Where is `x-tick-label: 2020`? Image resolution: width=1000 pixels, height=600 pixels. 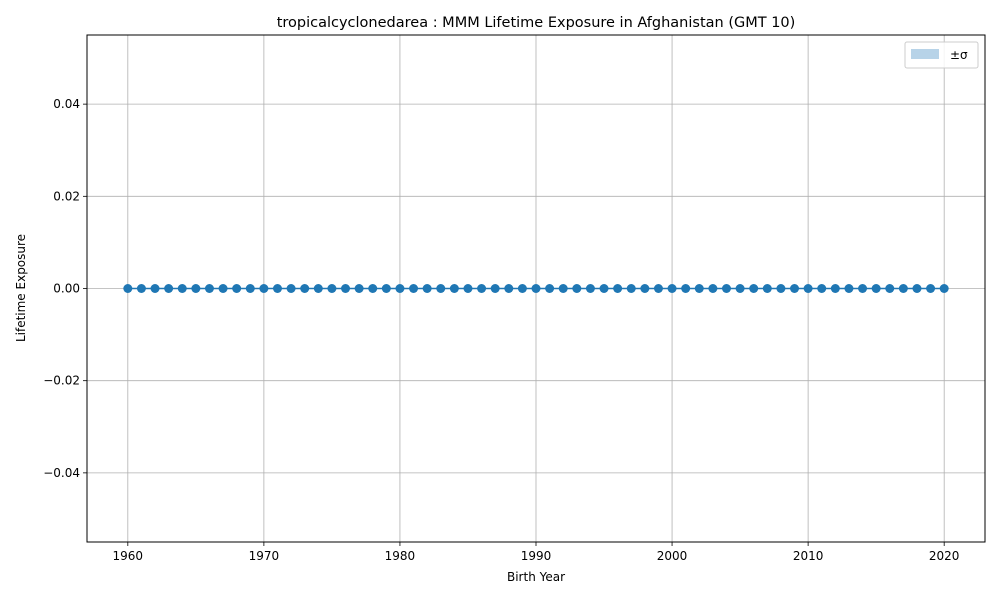 x-tick-label: 2020 is located at coordinates (944, 556).